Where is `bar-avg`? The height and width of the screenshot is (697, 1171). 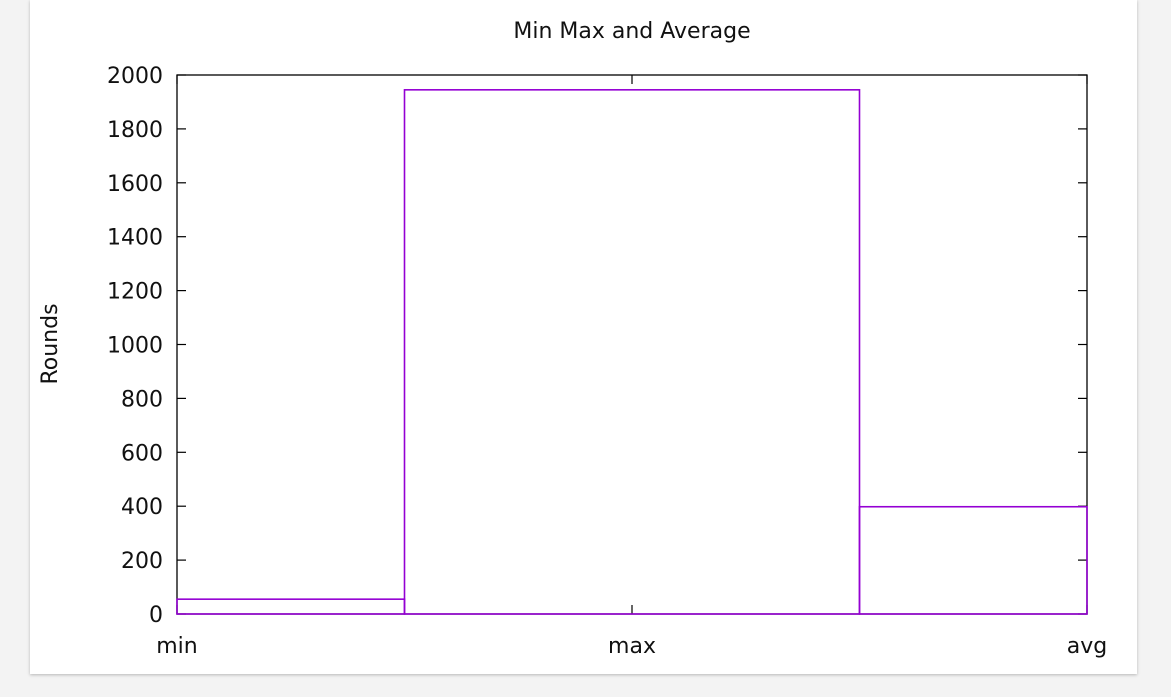 bar-avg is located at coordinates (973, 560).